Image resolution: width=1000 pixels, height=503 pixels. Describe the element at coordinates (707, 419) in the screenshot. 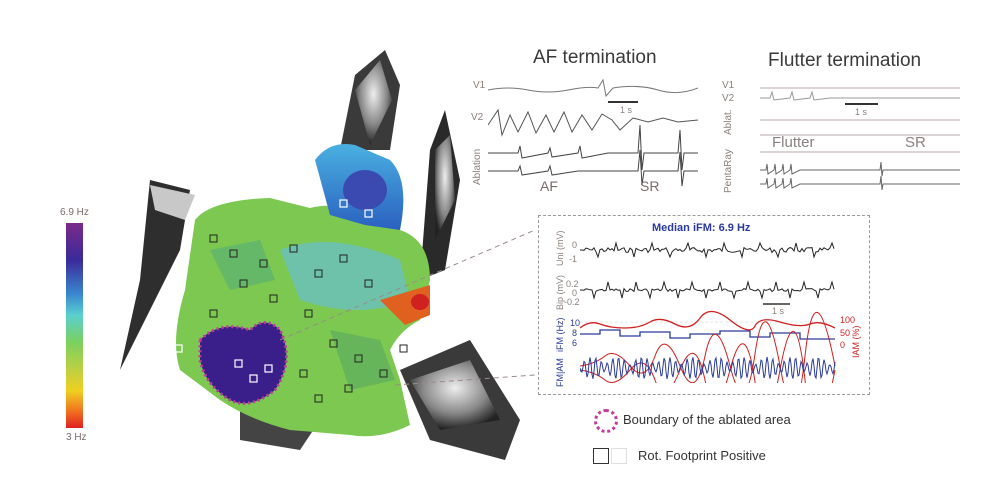

I see `boundary-legend-label: Boundary of the ablated area` at that location.